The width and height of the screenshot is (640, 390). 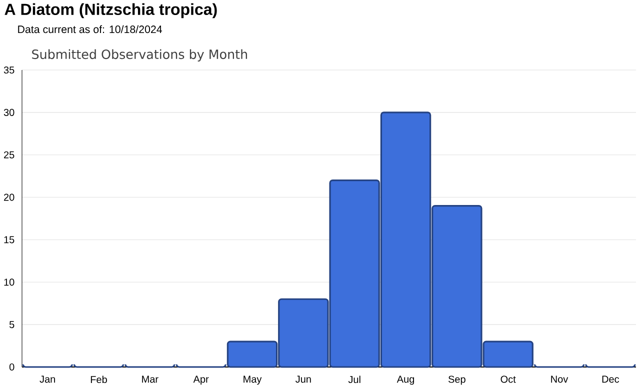 I want to click on chart-title: A Diatom (Nitzschia tropica), so click(x=110, y=10).